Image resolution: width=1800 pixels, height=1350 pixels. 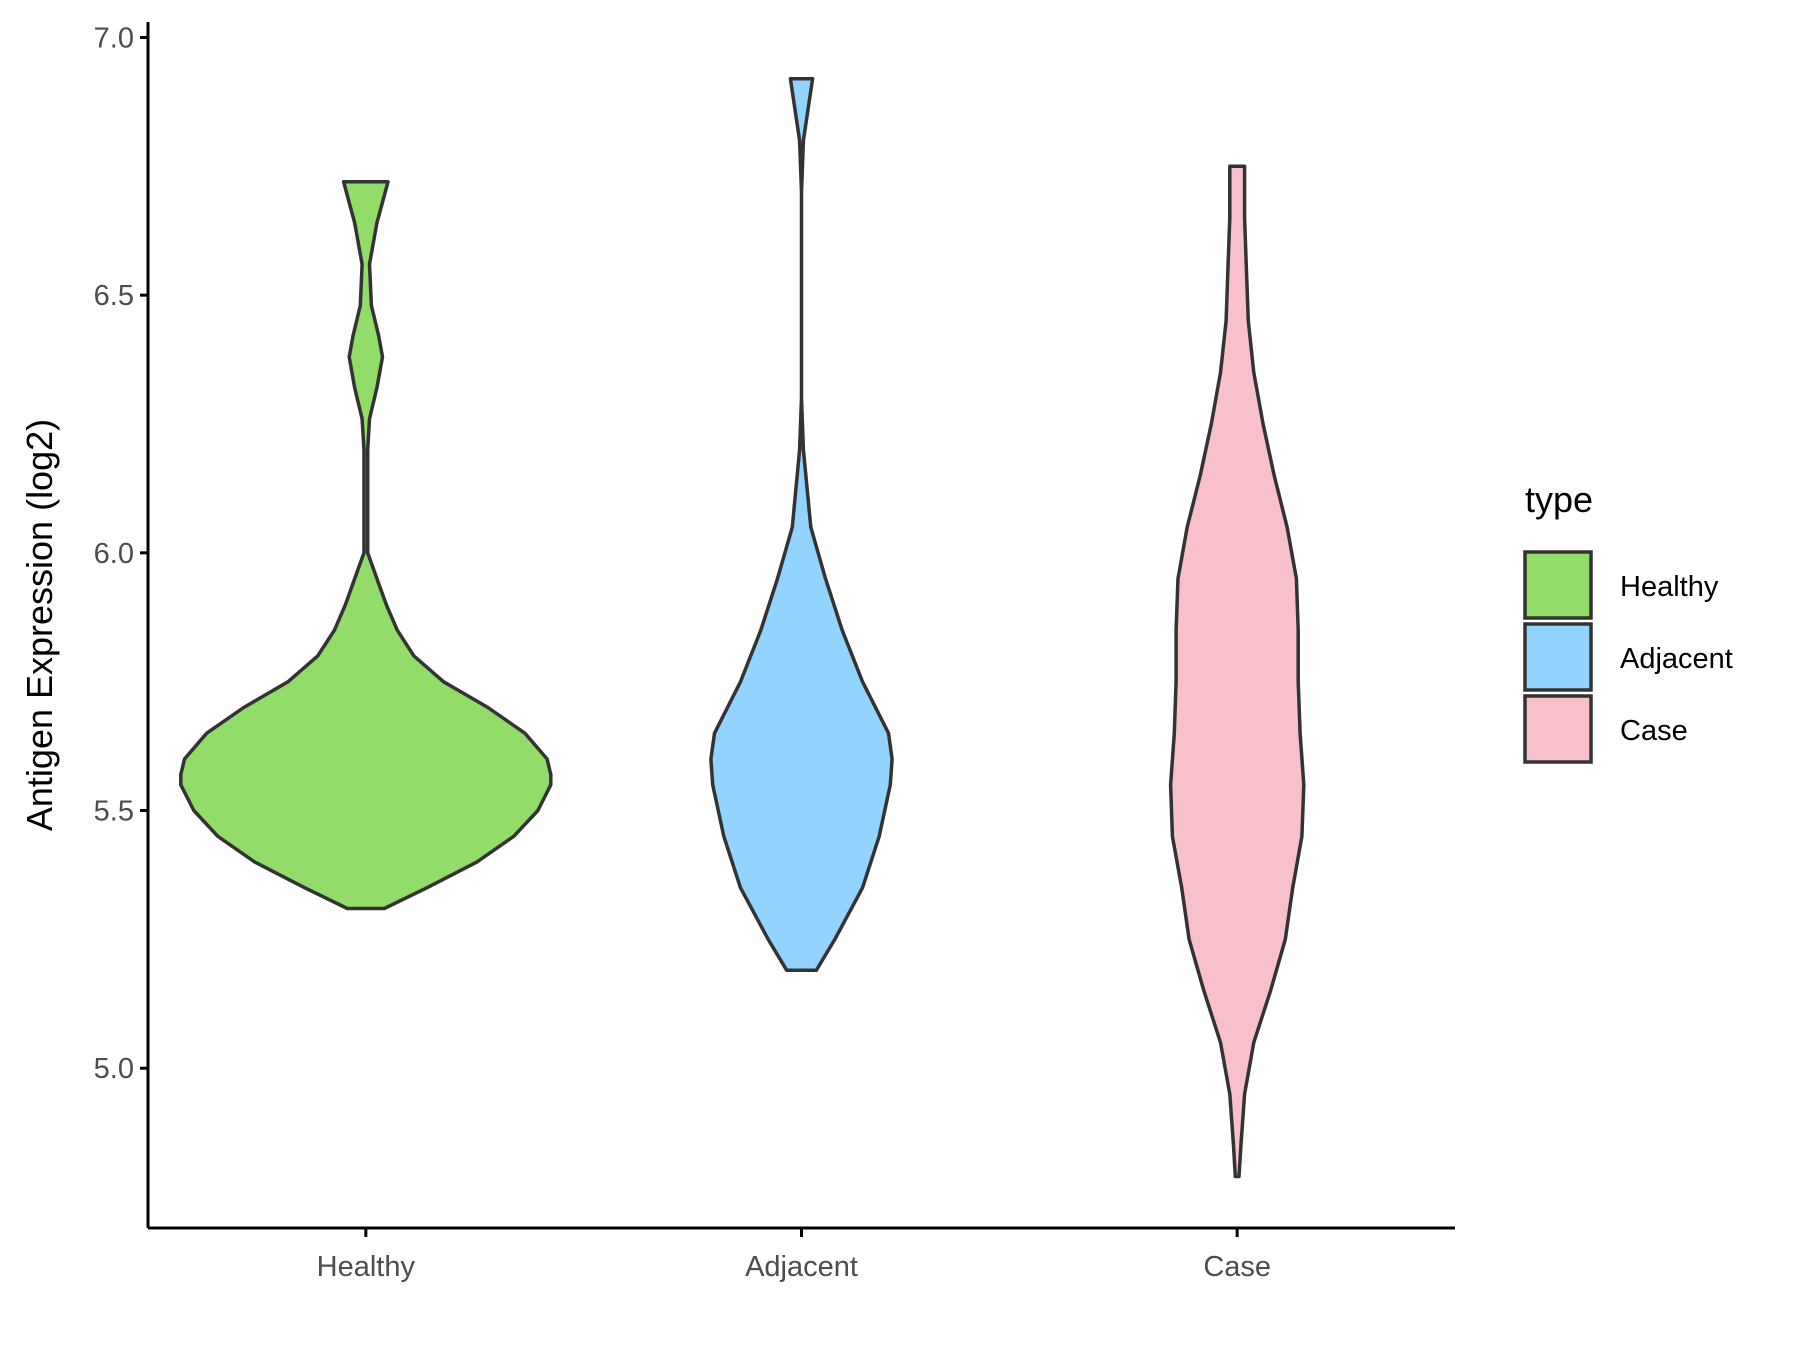 What do you see at coordinates (1237, 671) in the screenshot?
I see `violin-case` at bounding box center [1237, 671].